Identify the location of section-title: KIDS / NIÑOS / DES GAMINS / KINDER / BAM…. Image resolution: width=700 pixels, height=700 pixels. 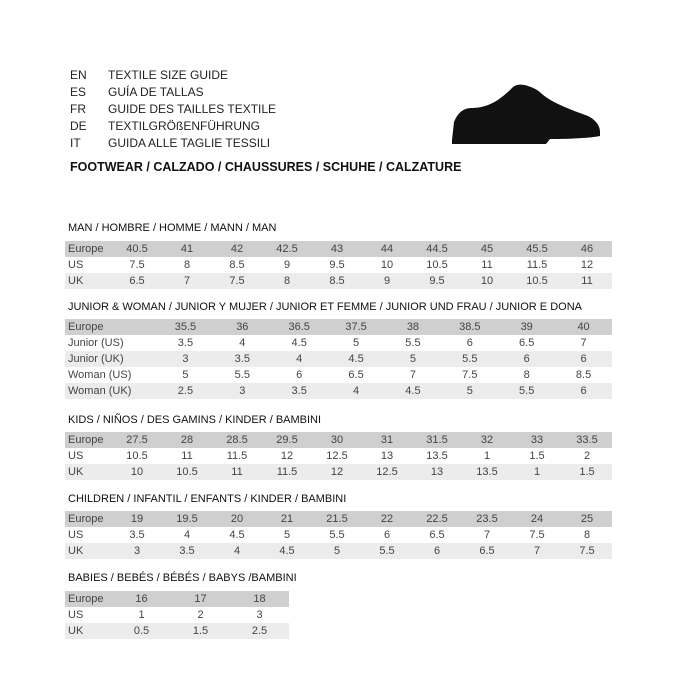
(195, 420).